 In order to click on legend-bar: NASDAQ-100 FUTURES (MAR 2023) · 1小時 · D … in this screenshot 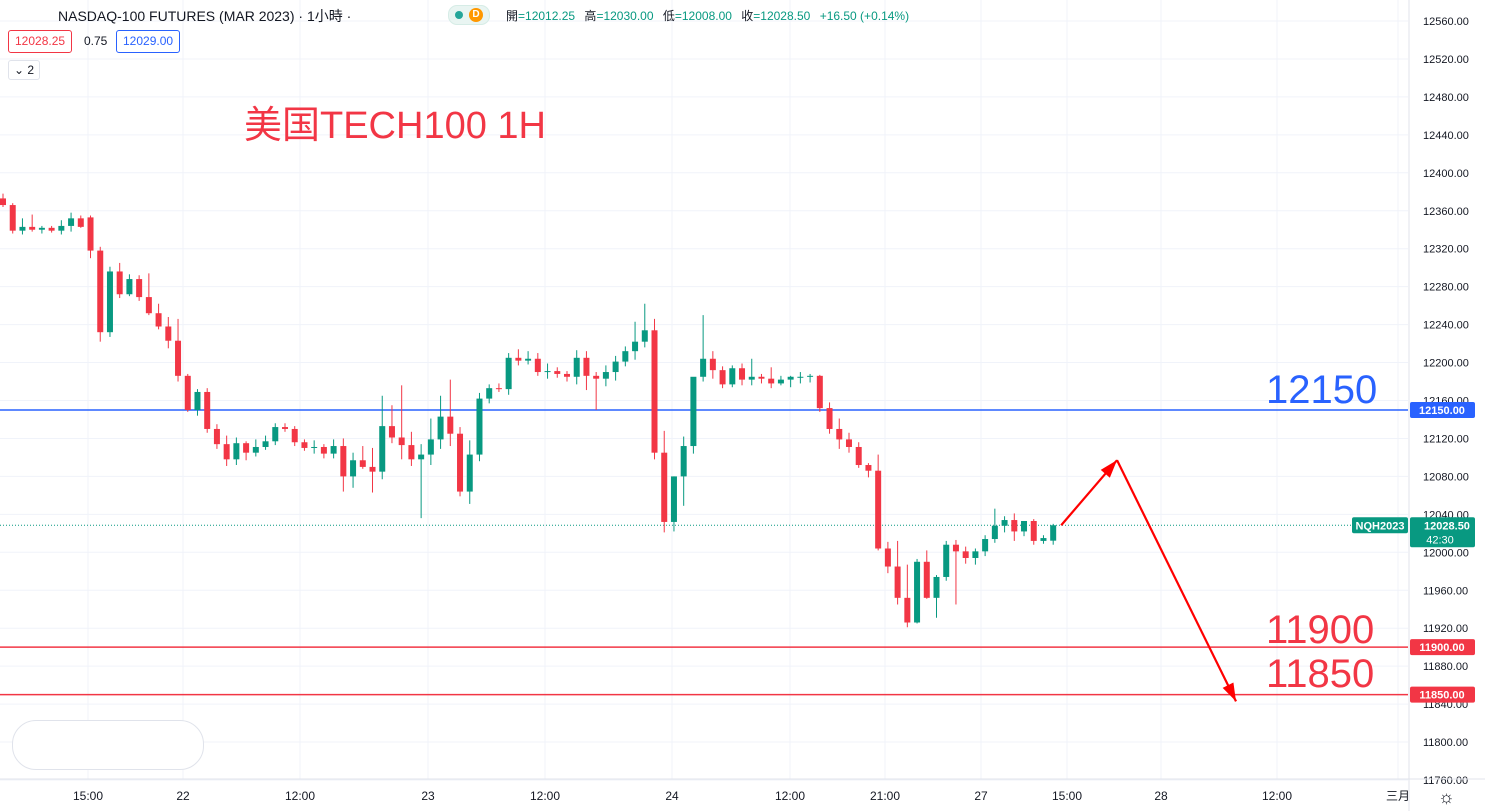, I will do `click(702, 14)`.